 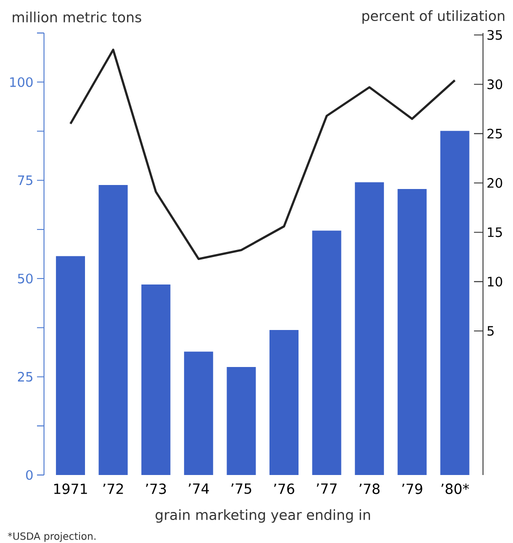 What do you see at coordinates (326, 489) in the screenshot?
I see `x-tick-label: ’77` at bounding box center [326, 489].